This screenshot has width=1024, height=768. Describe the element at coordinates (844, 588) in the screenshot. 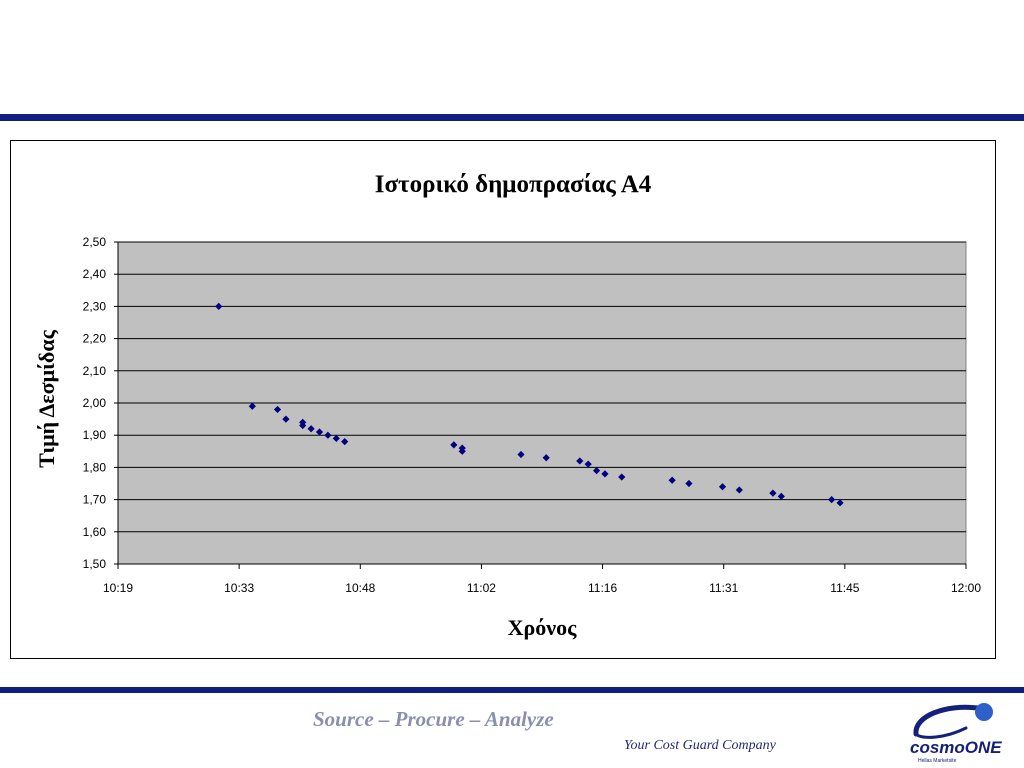

I see `x-tick-label: 11:45` at that location.